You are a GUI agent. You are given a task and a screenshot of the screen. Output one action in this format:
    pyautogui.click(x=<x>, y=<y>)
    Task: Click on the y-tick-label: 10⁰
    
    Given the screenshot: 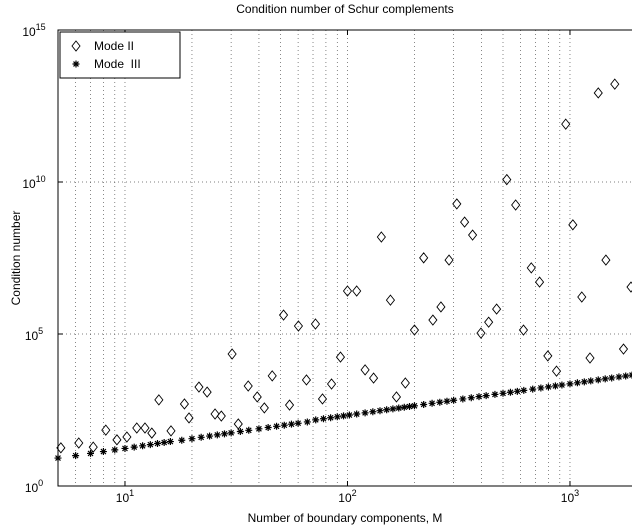 What is the action you would take?
    pyautogui.click(x=34, y=486)
    